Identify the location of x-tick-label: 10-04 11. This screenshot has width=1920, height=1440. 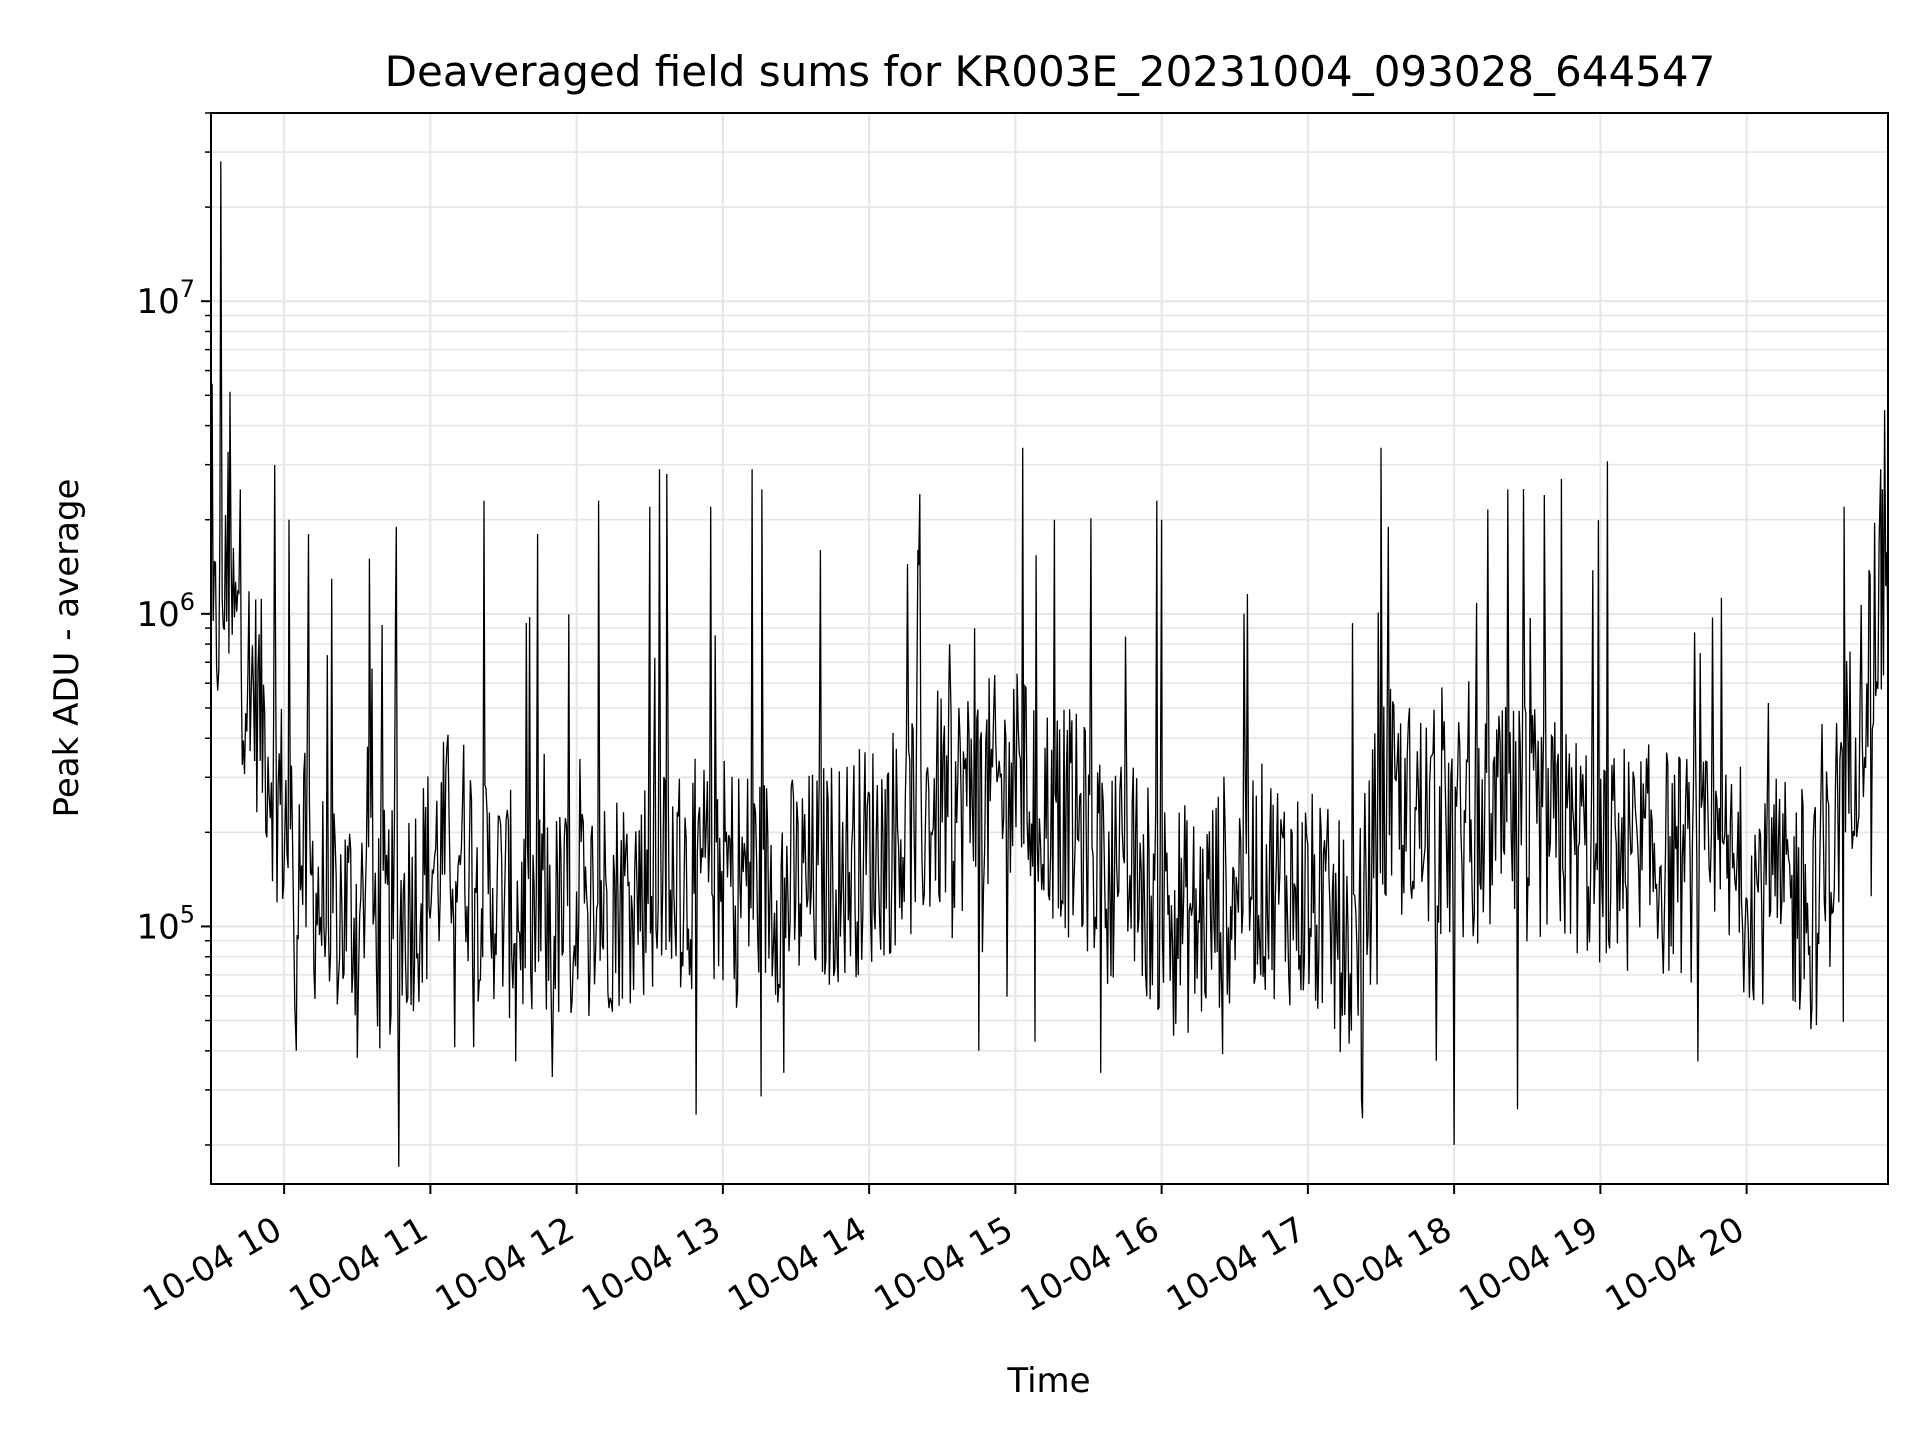
(358, 1264).